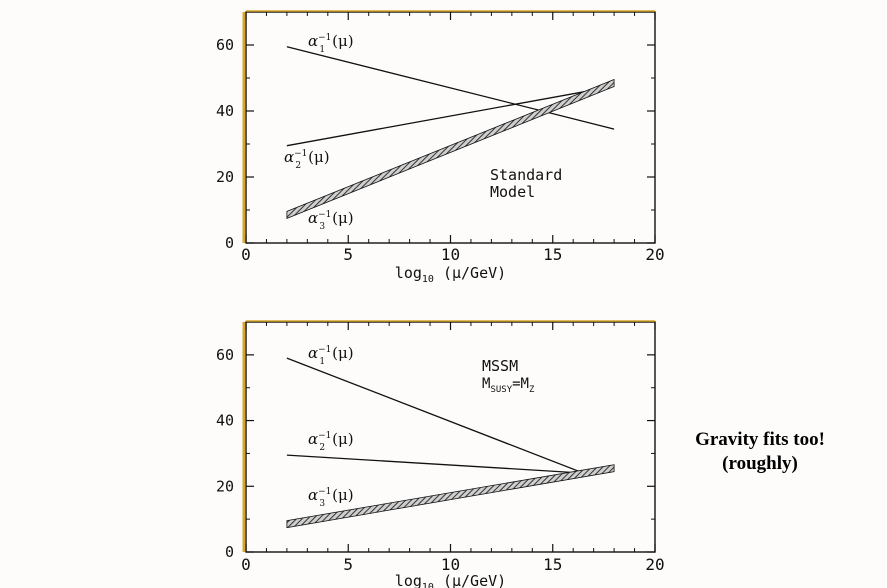 The width and height of the screenshot is (887, 588). What do you see at coordinates (512, 192) in the screenshot?
I see `annotation-line-2: Model` at bounding box center [512, 192].